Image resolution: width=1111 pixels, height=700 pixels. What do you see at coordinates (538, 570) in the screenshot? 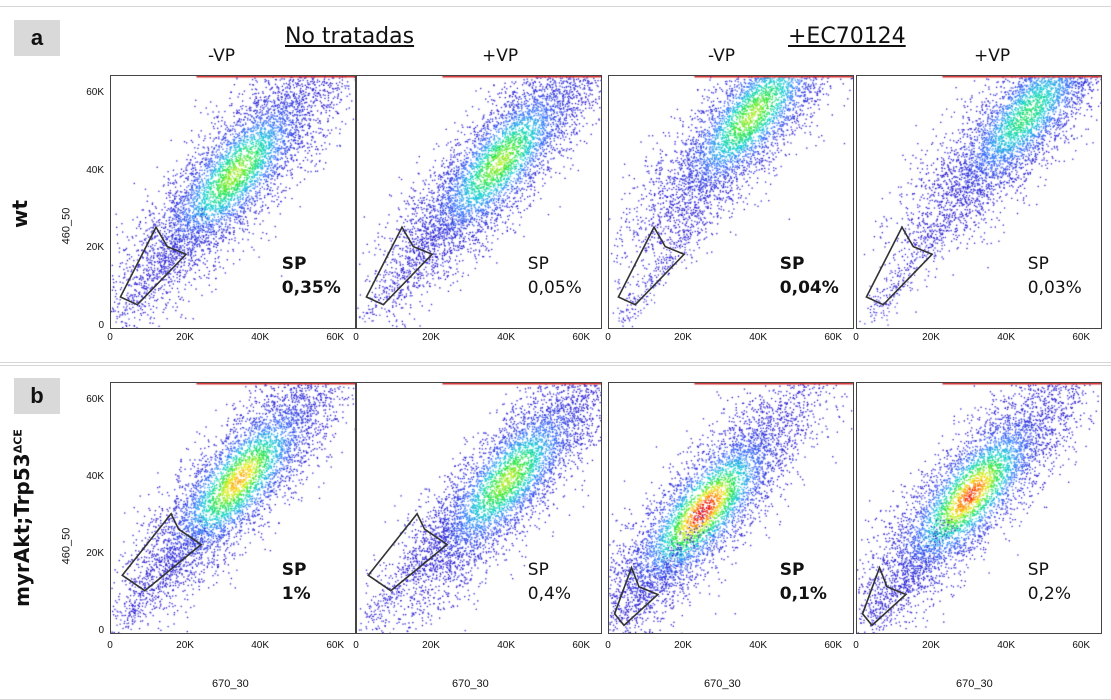
I see `sp-gate-name-6: SP` at bounding box center [538, 570].